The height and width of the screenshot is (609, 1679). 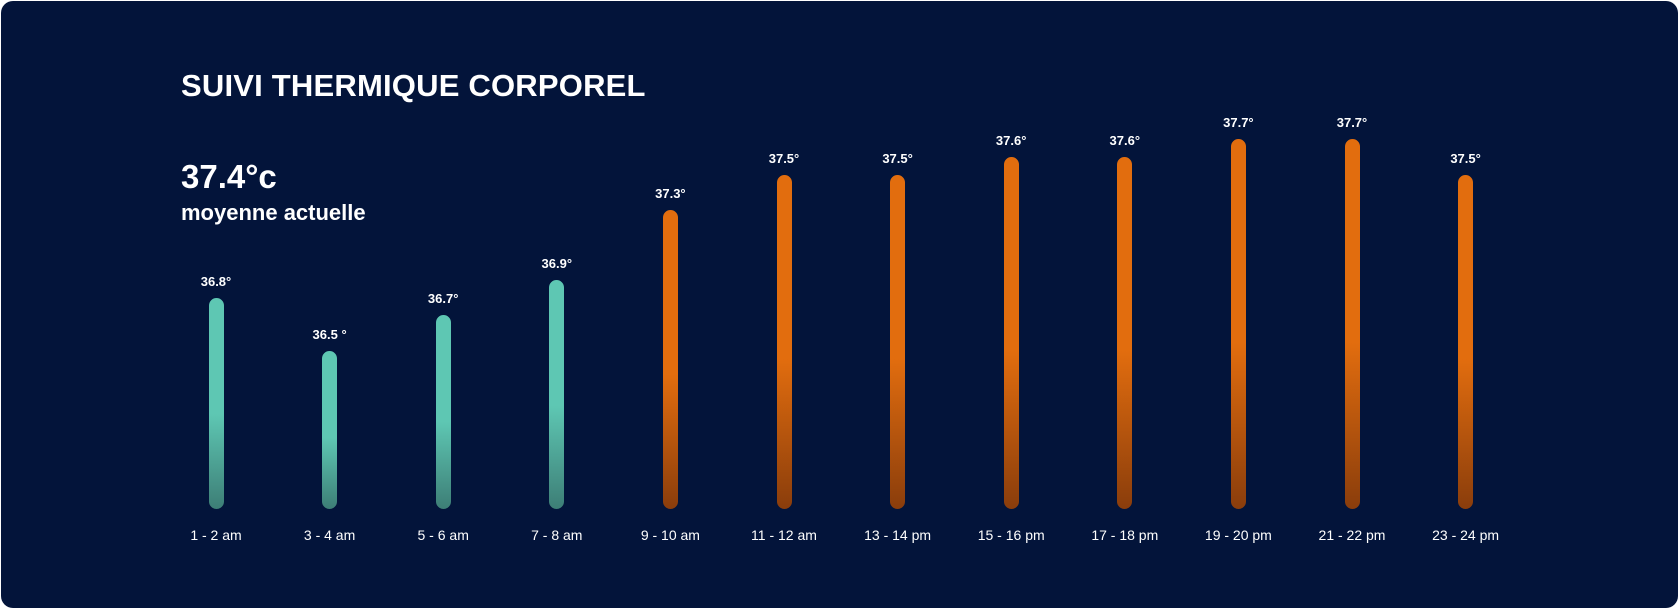 What do you see at coordinates (670, 535) in the screenshot?
I see `x-axis-category-label: 9 - 10 am` at bounding box center [670, 535].